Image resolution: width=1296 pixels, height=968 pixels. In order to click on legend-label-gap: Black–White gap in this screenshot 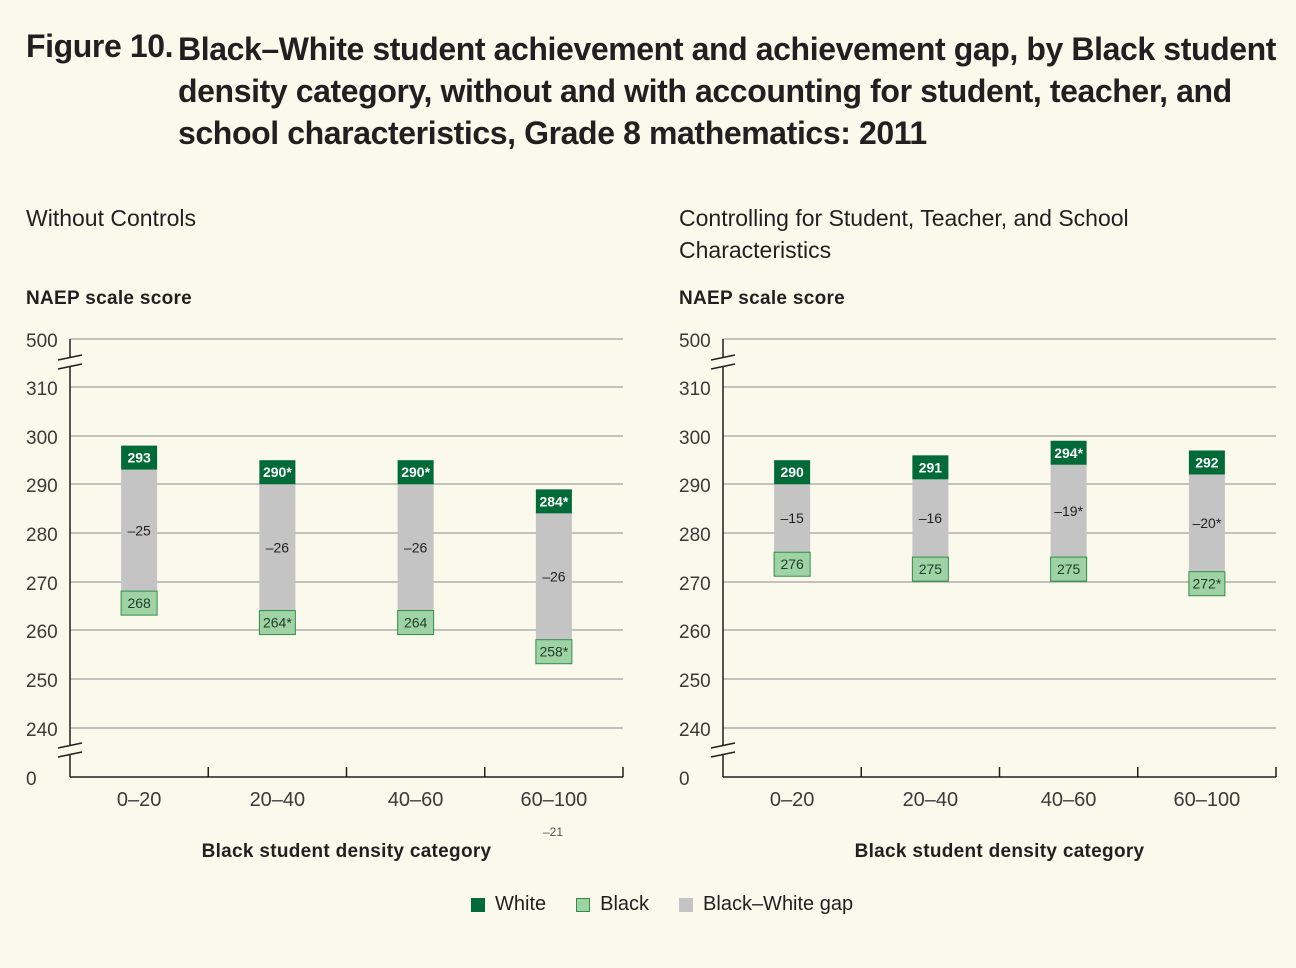, I will do `click(778, 904)`.